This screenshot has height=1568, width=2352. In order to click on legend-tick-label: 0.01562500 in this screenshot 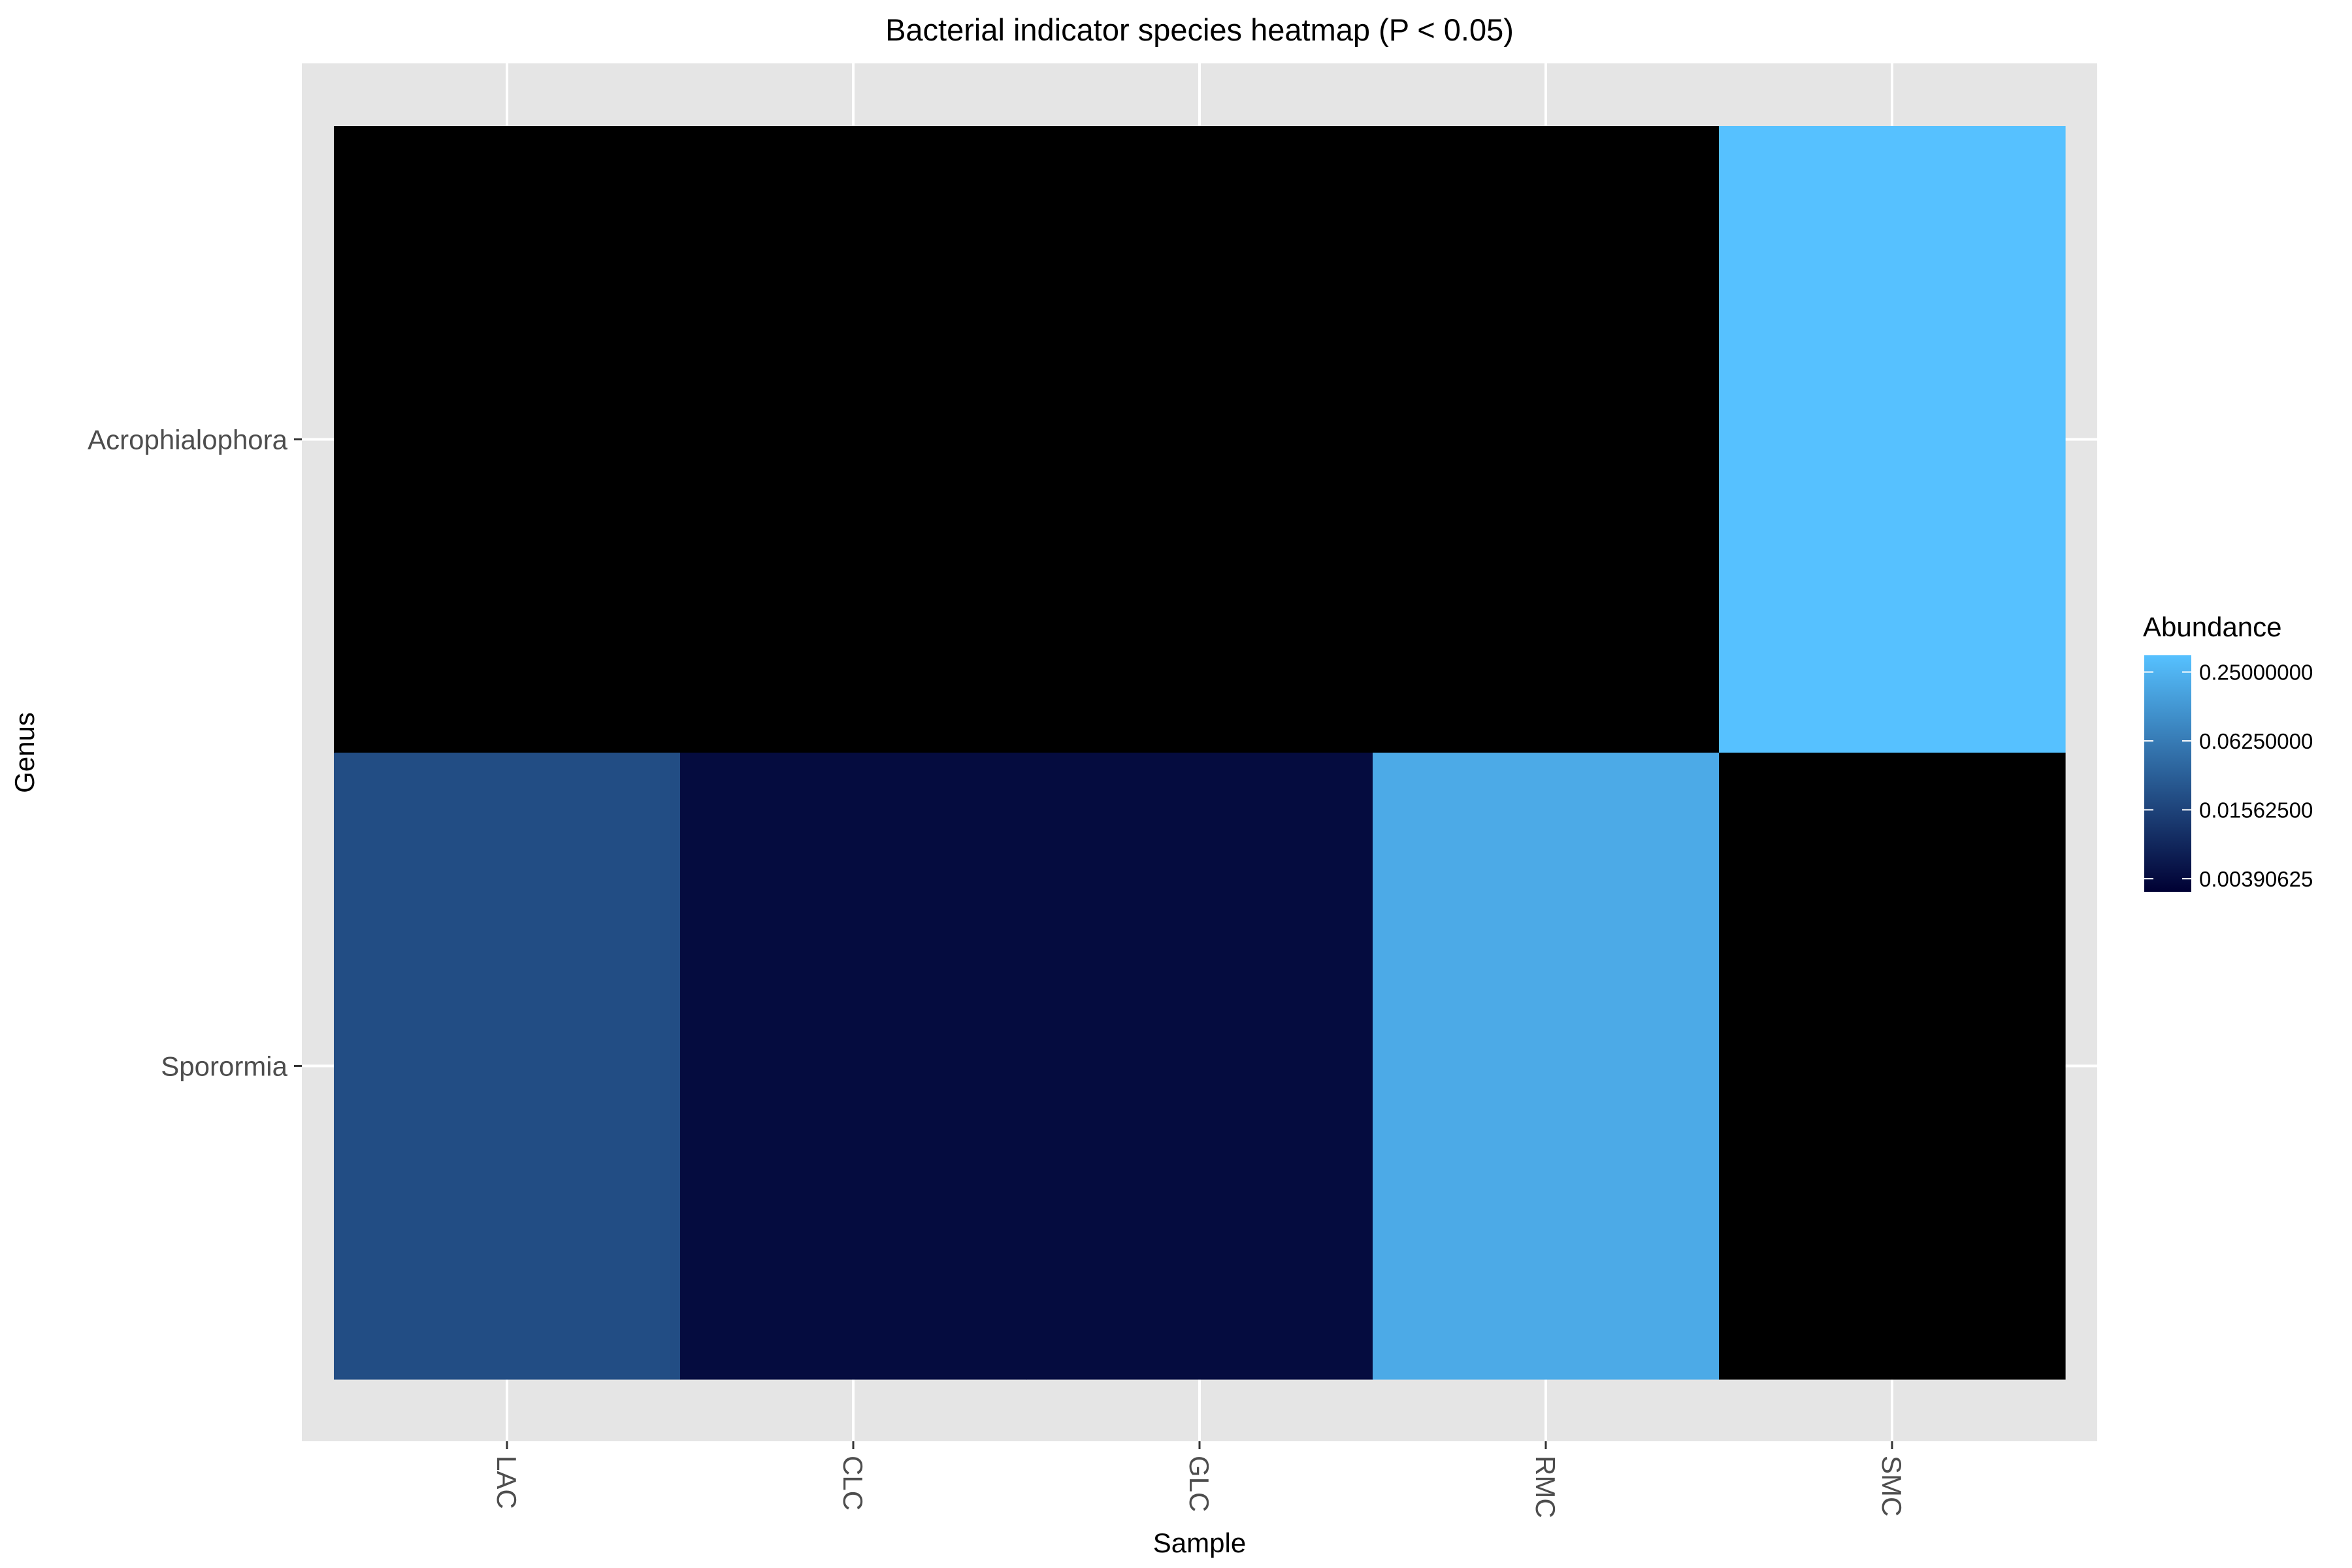, I will do `click(2256, 810)`.